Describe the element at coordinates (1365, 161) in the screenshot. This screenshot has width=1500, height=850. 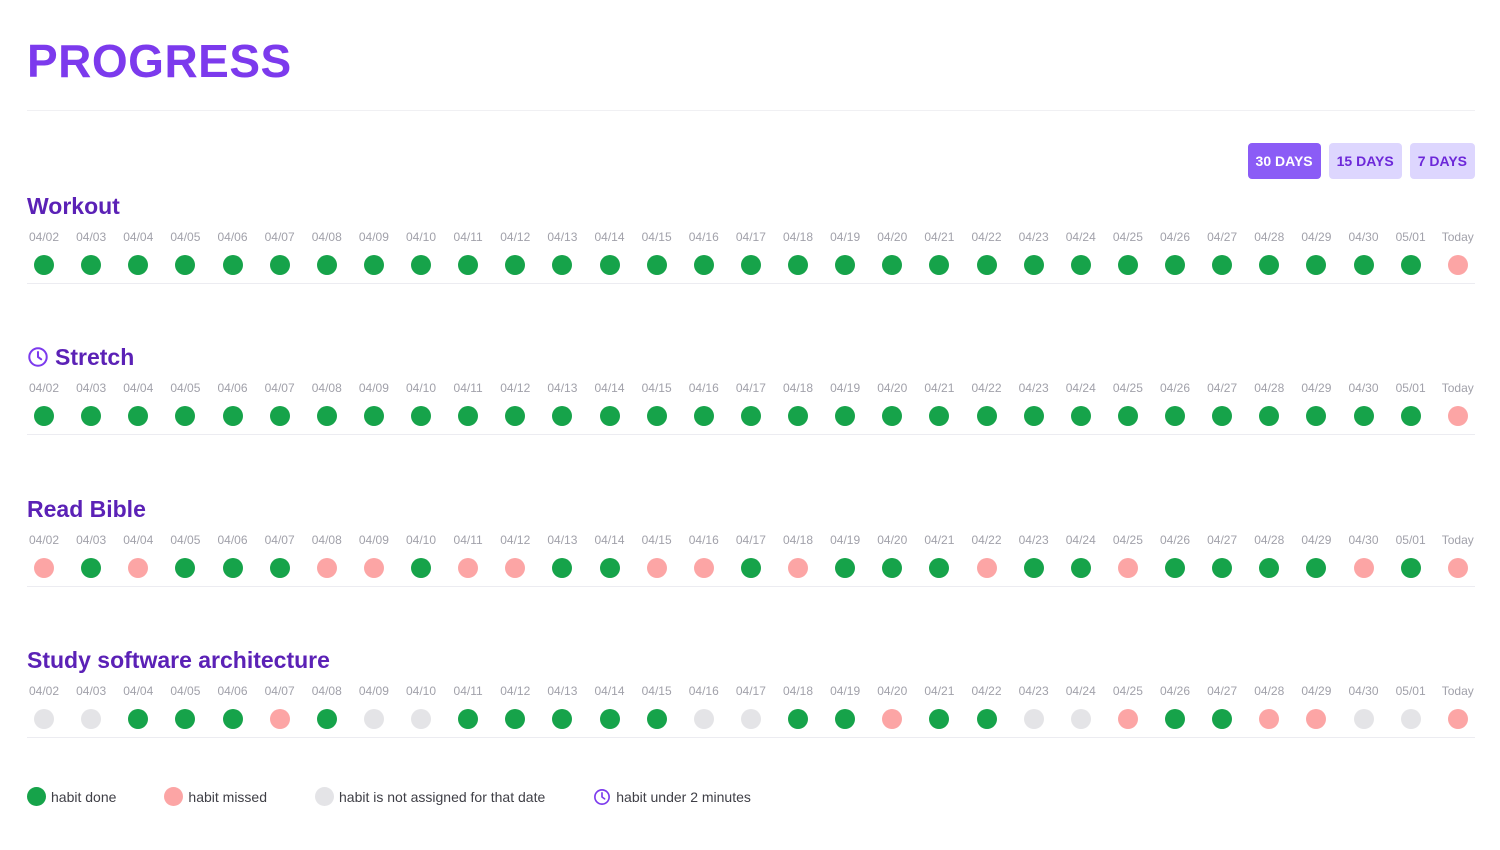
I see `range-15-days-button: 15 DAYS` at that location.